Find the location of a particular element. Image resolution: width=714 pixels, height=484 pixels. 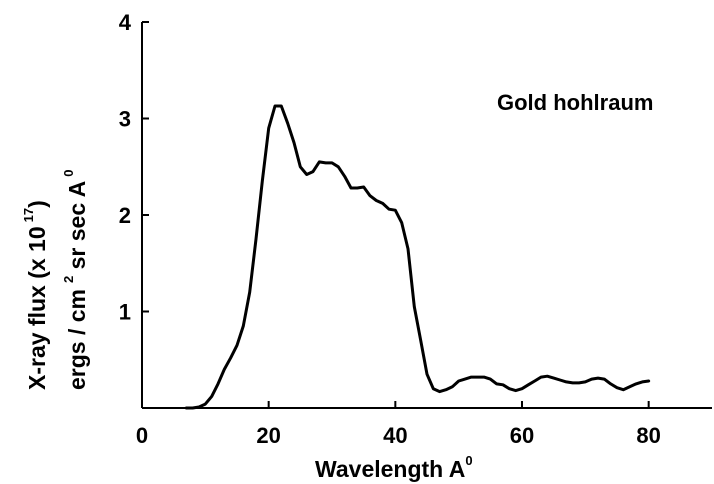

x-axis-title: Wavelength A0 is located at coordinates (394, 467).